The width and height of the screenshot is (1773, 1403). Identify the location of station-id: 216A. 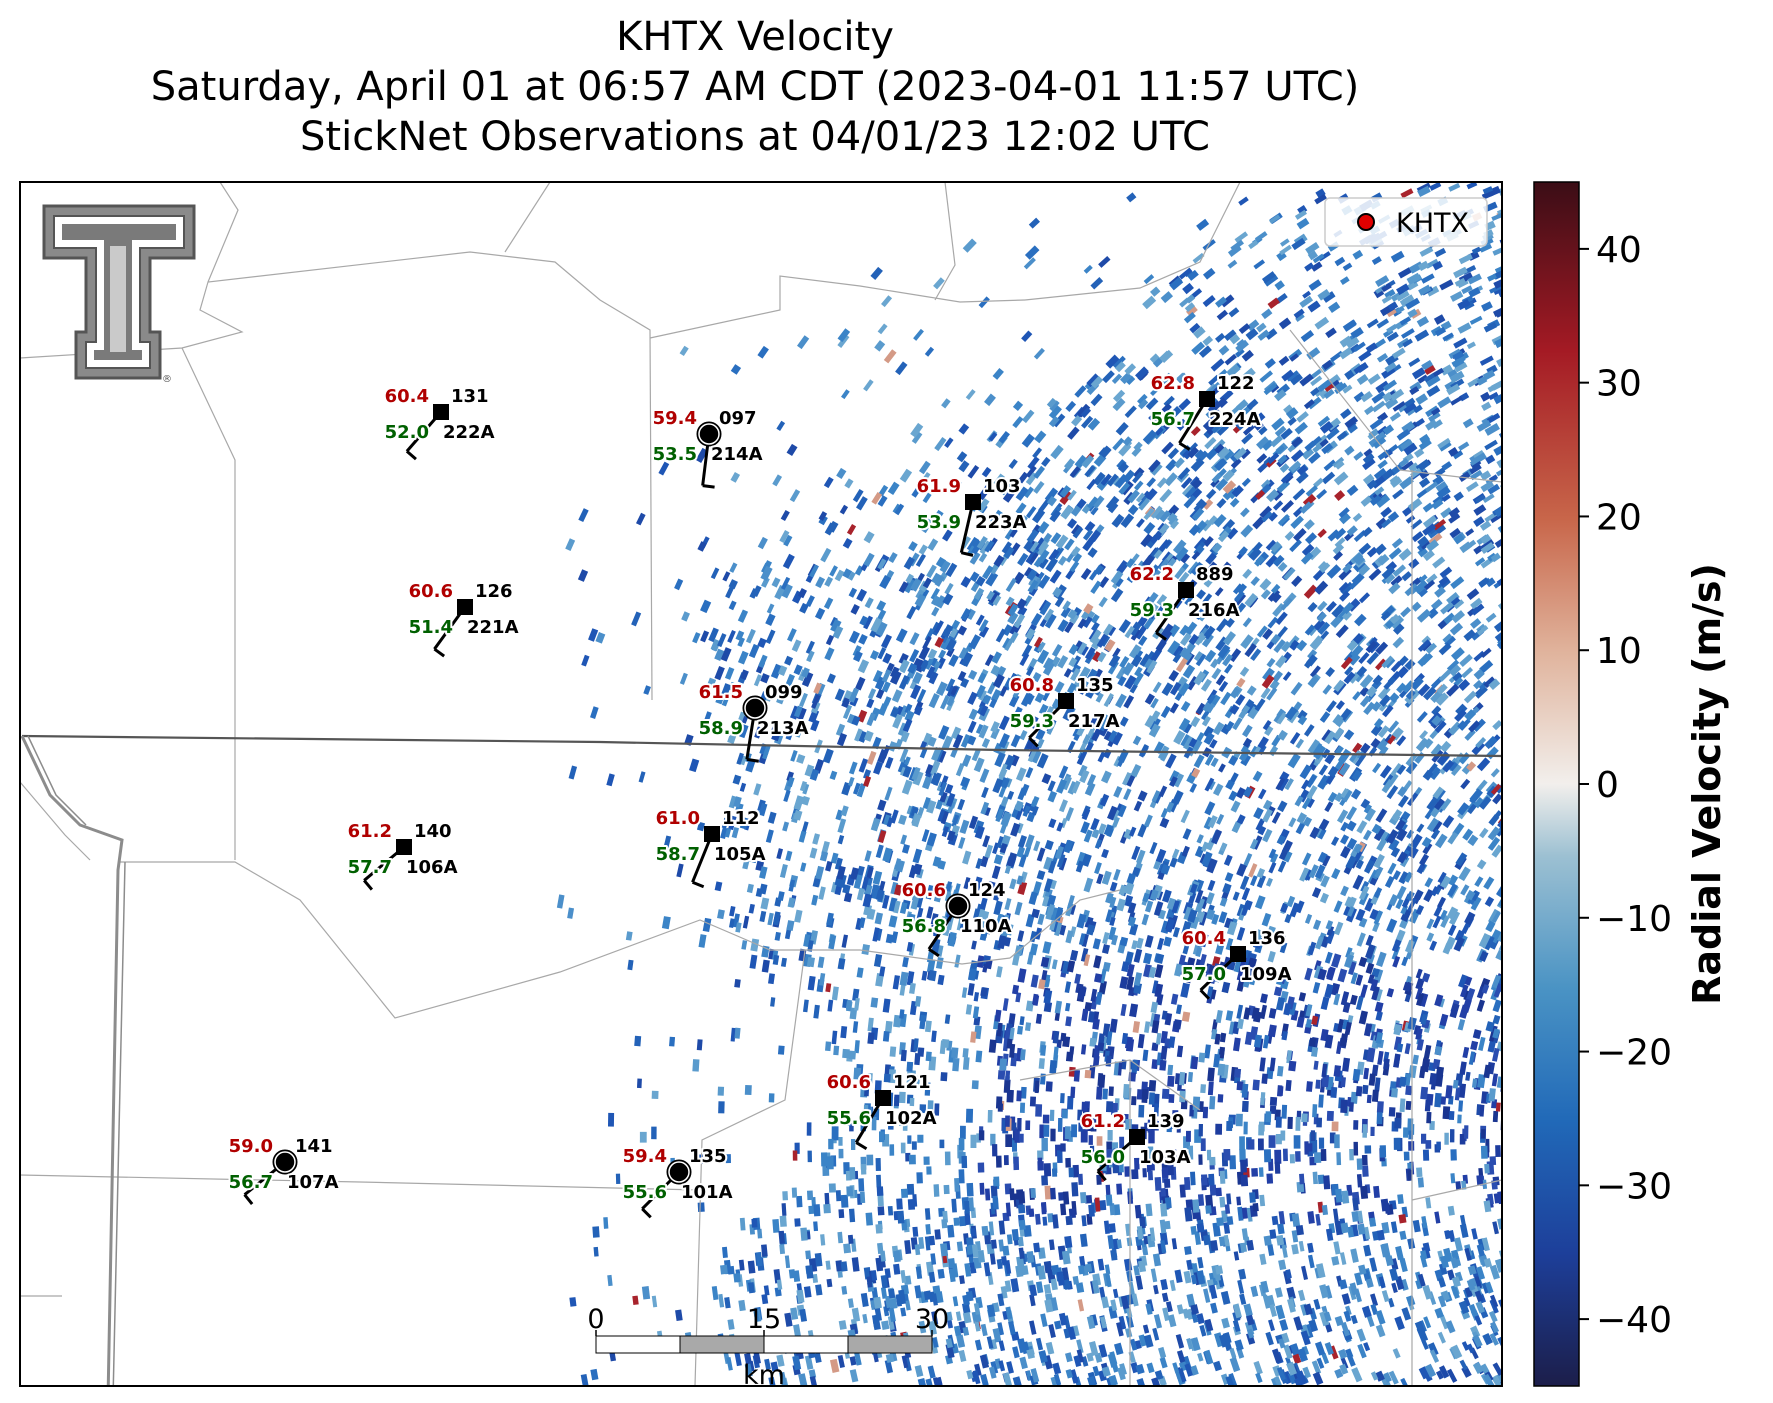
(1214, 610).